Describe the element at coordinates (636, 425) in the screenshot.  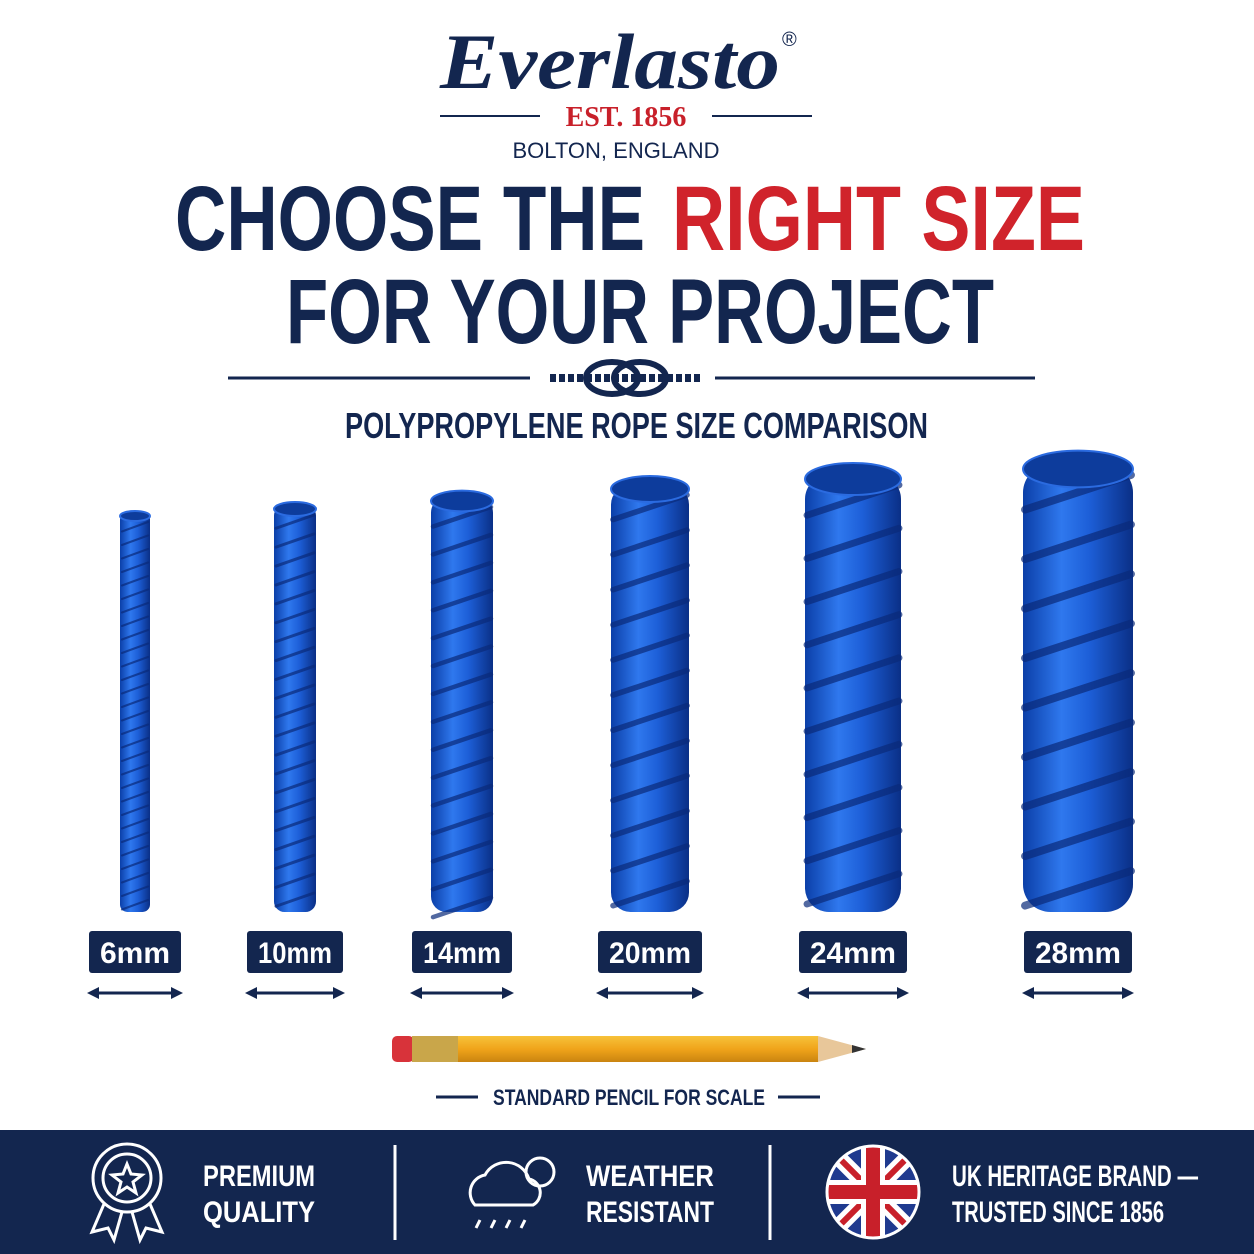
I see `subtitle: POLYPROPYLENE ROPE SIZE COMPARISON` at that location.